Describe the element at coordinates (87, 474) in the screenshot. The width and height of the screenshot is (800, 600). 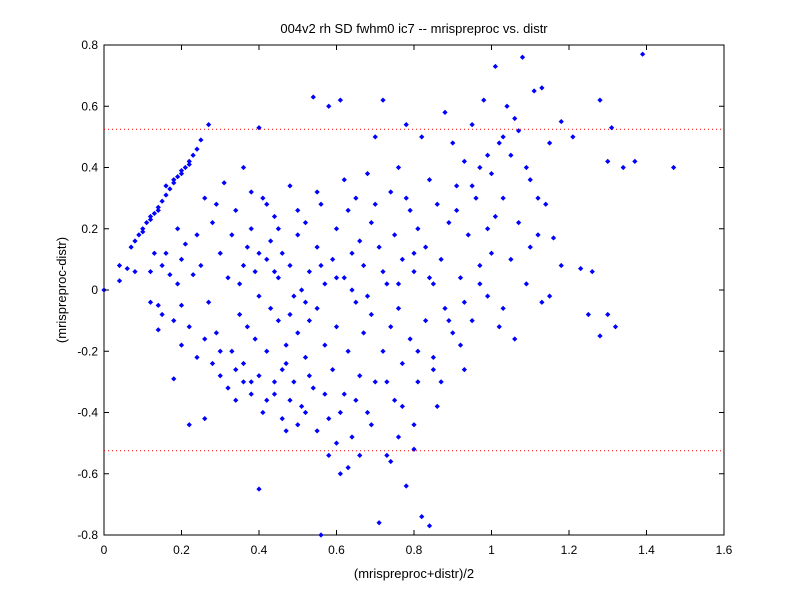
I see `y-tick-label: -0.6` at that location.